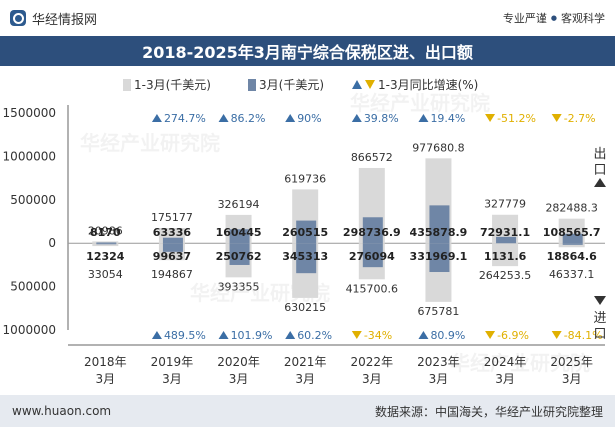 The width and height of the screenshot is (615, 427). What do you see at coordinates (372, 362) in the screenshot?
I see `x-tick-label: 2022年` at bounding box center [372, 362].